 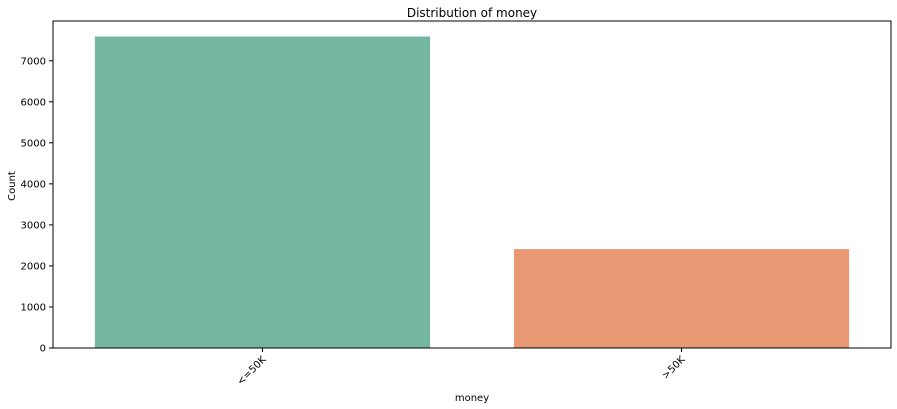 What do you see at coordinates (33, 102) in the screenshot?
I see `y-tick-label-6: 6000` at bounding box center [33, 102].